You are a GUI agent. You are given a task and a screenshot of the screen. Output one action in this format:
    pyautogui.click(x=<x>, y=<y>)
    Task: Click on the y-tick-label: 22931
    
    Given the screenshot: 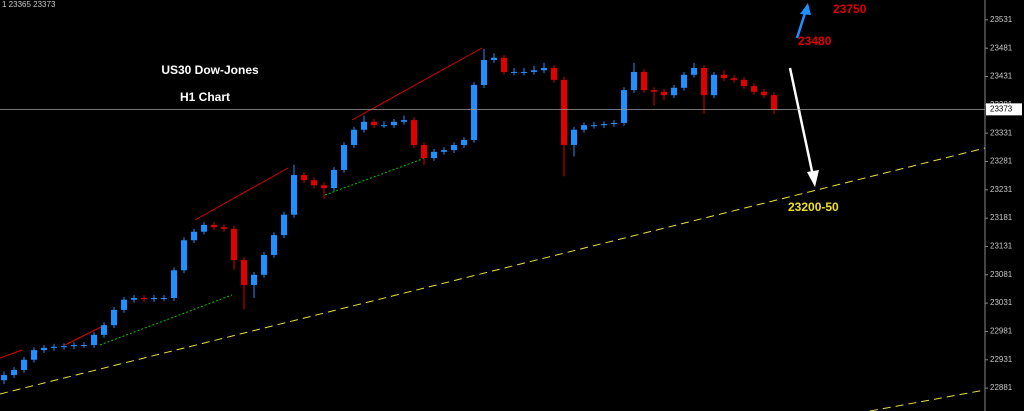 What is the action you would take?
    pyautogui.click(x=1001, y=359)
    